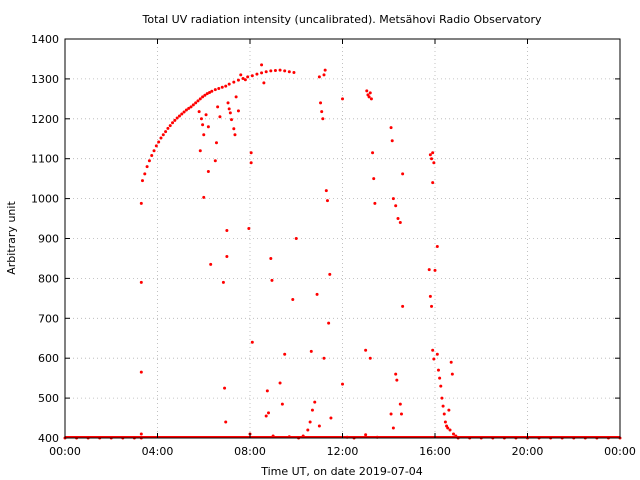  What do you see at coordinates (45, 239) in the screenshot?
I see `y-tick-labels: 400 500 600 700 800 900 1000 1100 1200 1300 1400` at bounding box center [45, 239].